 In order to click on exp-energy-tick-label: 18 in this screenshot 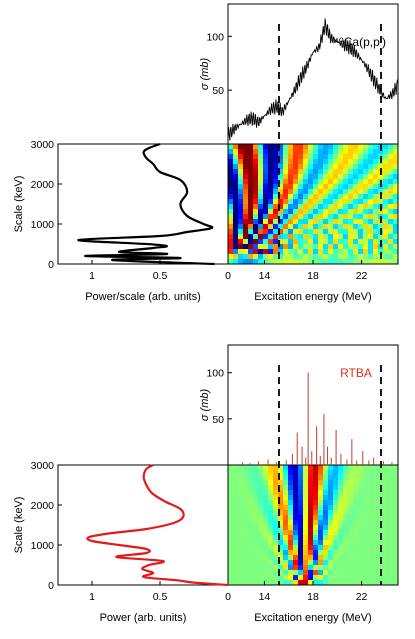, I will do `click(313, 276)`.